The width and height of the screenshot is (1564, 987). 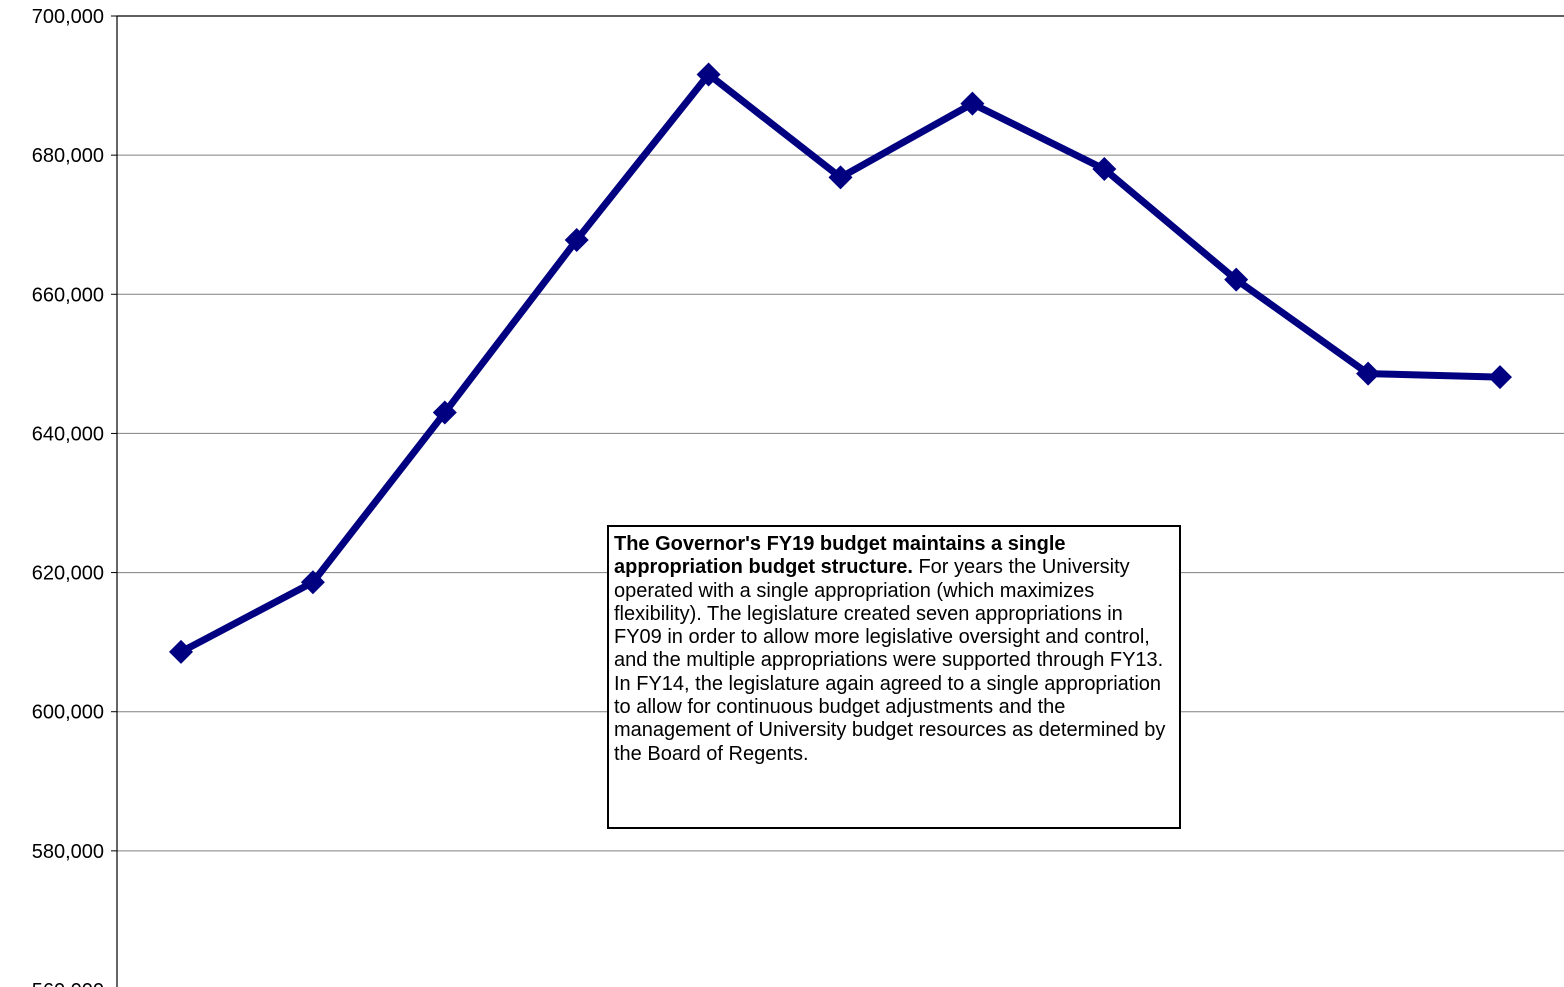 What do you see at coordinates (68, 852) in the screenshot?
I see `y-tick-label: 580,000` at bounding box center [68, 852].